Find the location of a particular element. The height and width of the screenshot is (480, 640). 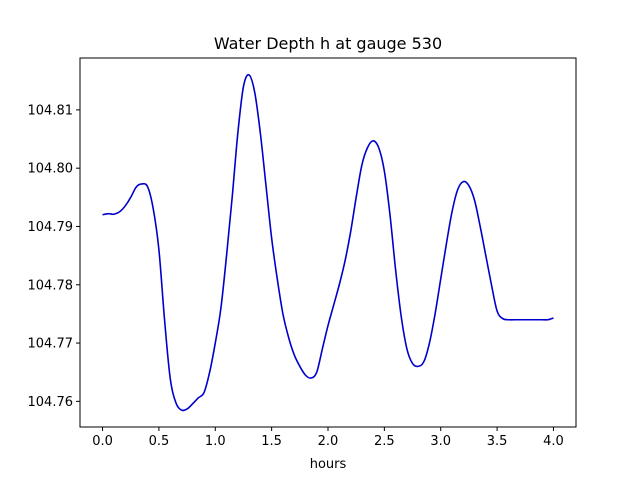

x-tick-label: 3.5 is located at coordinates (497, 441).